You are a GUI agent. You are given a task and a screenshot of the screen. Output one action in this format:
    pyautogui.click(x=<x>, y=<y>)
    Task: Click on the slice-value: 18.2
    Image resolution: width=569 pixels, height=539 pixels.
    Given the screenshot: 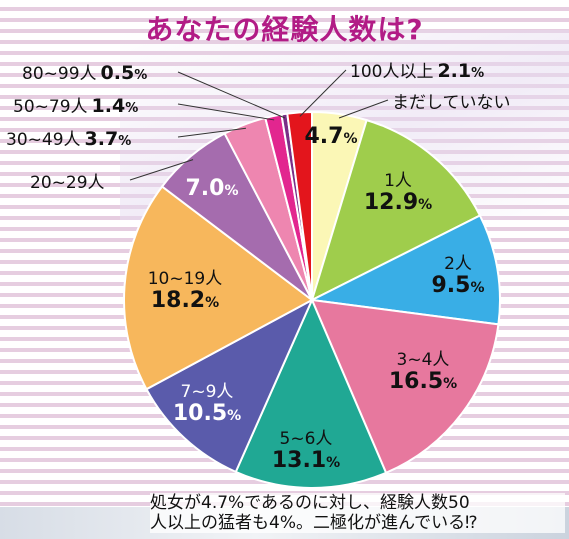 What is the action you would take?
    pyautogui.click(x=178, y=300)
    